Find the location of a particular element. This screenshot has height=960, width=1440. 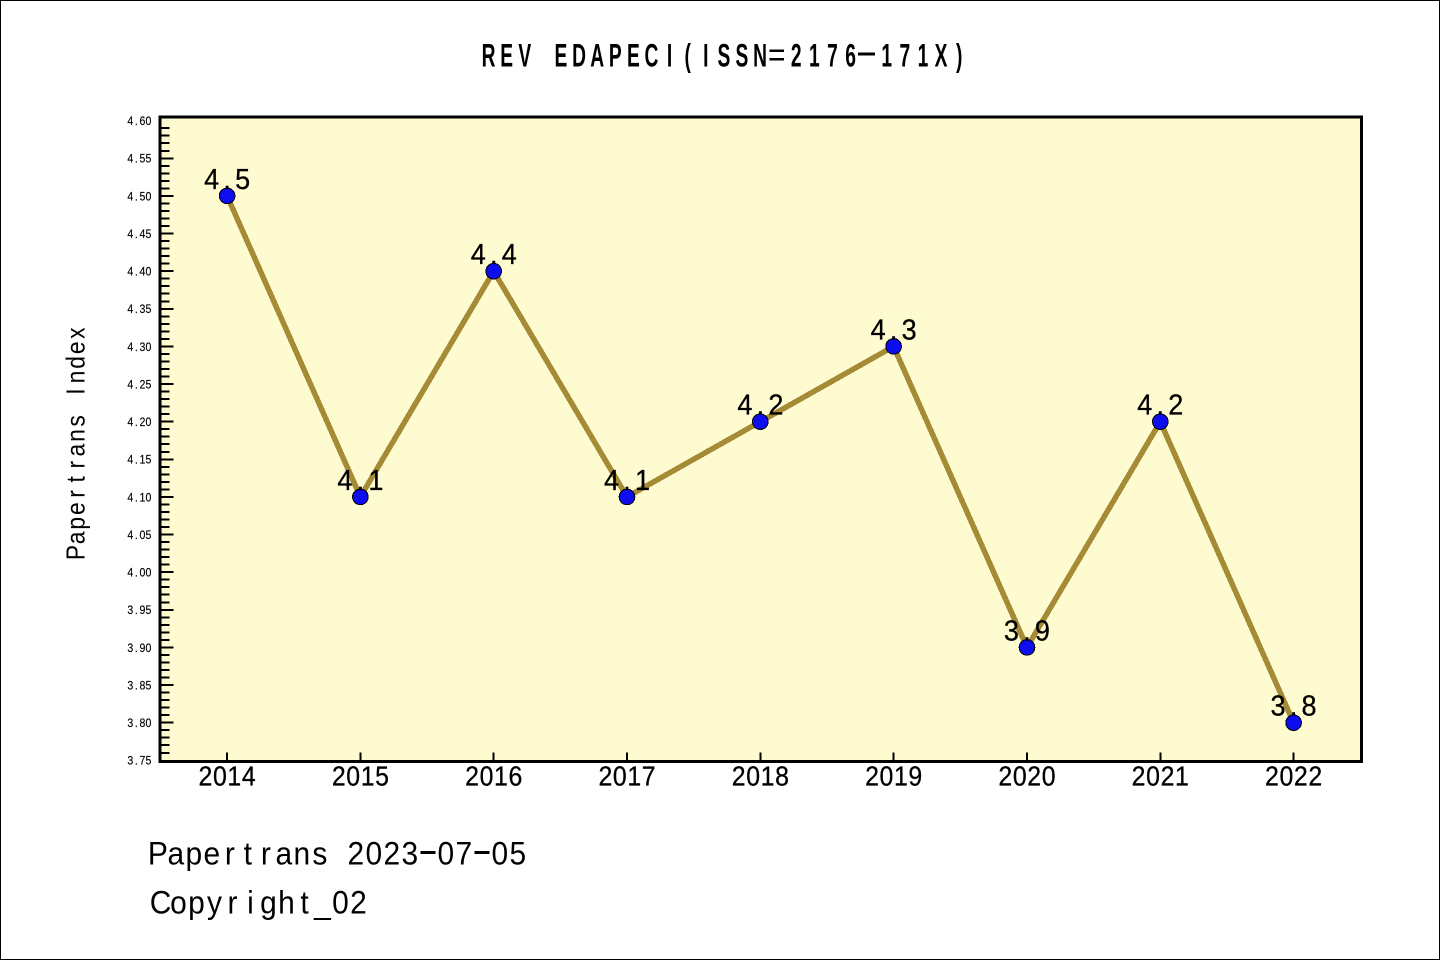

svg-text: t is located at coordinates (304, 903).